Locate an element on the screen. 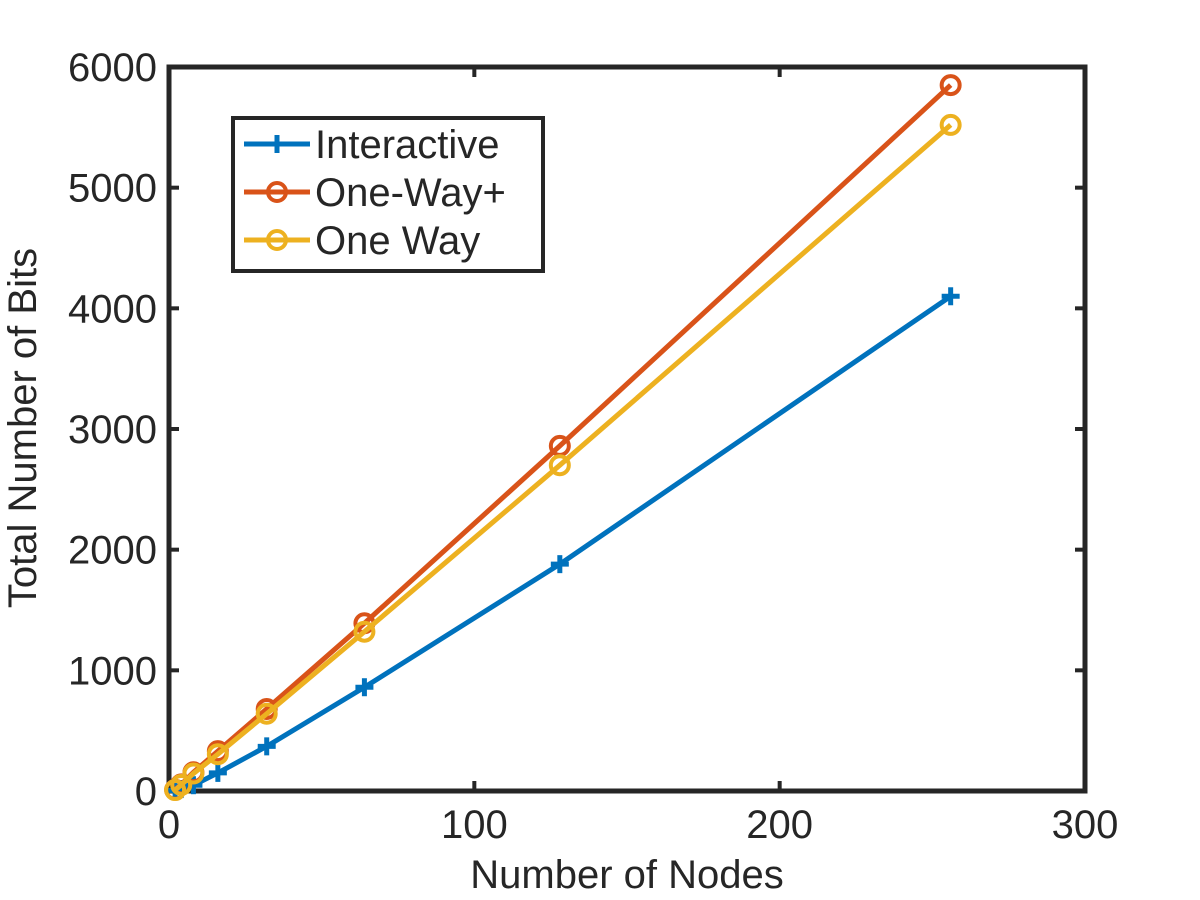  legend-label-one-way: One-Way+ is located at coordinates (410, 193).